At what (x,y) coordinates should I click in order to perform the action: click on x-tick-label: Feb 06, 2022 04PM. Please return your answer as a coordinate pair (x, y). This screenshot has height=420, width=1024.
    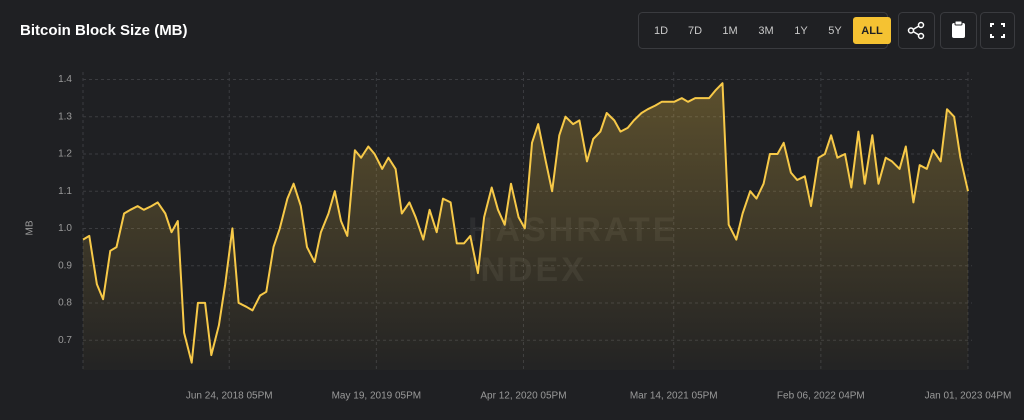
    Looking at the image, I should click on (821, 396).